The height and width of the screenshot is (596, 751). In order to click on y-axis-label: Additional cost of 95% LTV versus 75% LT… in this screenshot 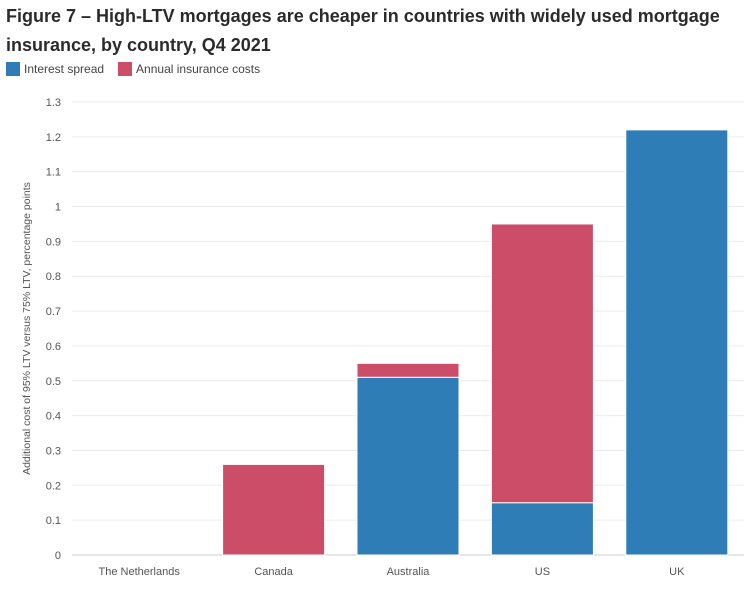, I will do `click(27, 328)`.